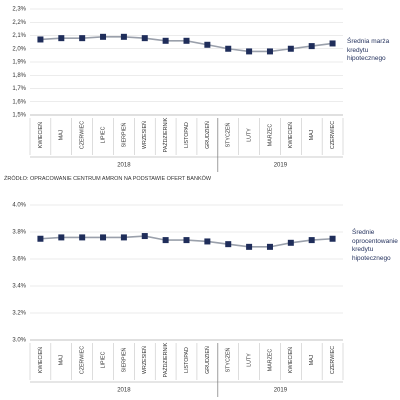  I want to click on y-tick-label: 3.2%, so click(19, 314).